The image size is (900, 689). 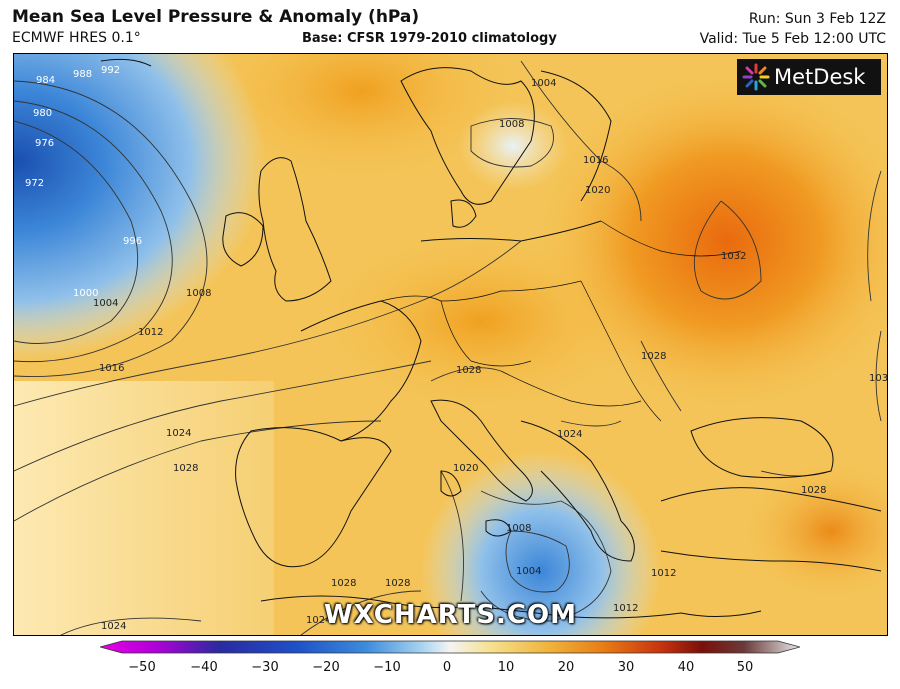 I want to click on metdesk-logo: MetDesk, so click(x=809, y=77).